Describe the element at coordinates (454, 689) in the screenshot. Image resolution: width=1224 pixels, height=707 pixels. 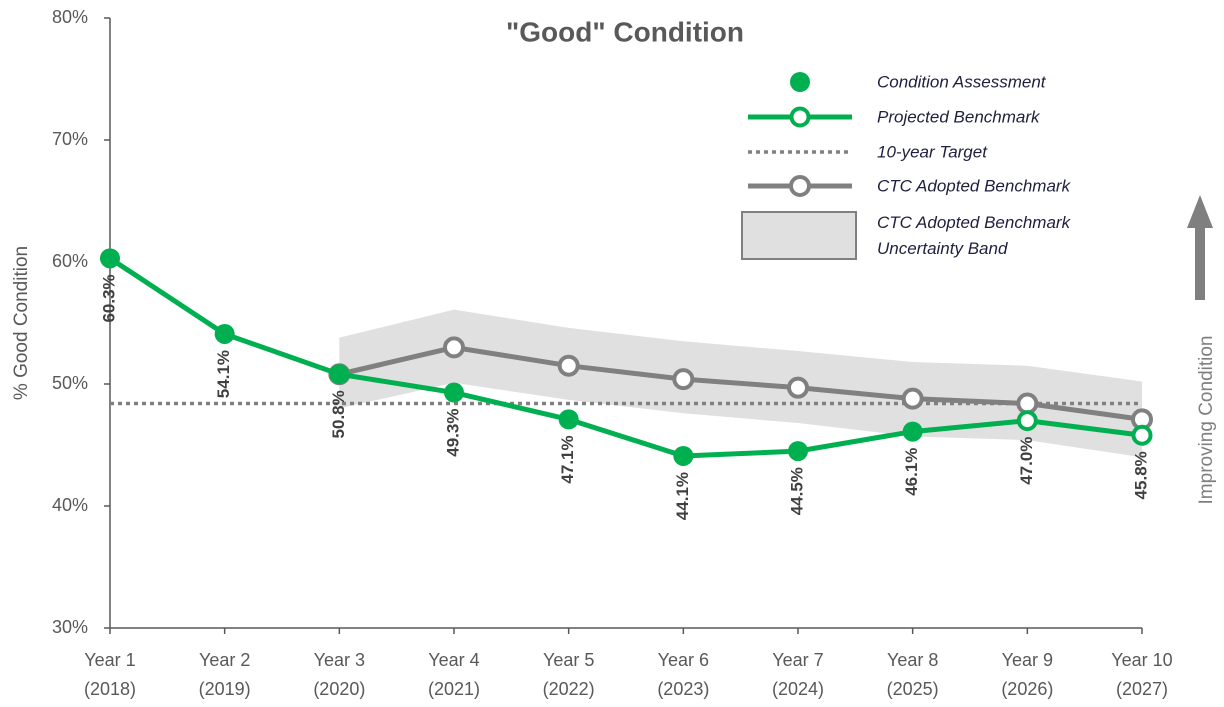
I see `x-tick-label: (2021)` at that location.